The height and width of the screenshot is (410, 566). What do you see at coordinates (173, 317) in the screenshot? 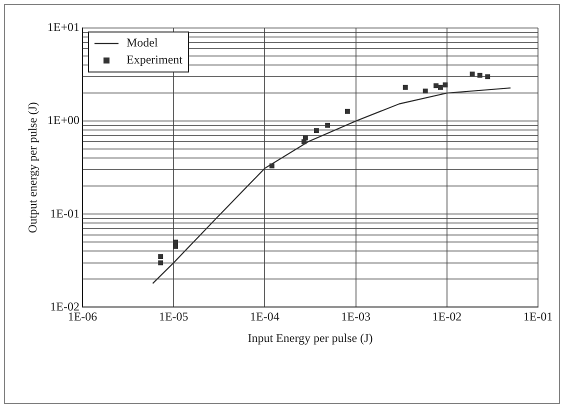
I see `x-tick-label: 1E-05` at bounding box center [173, 317].